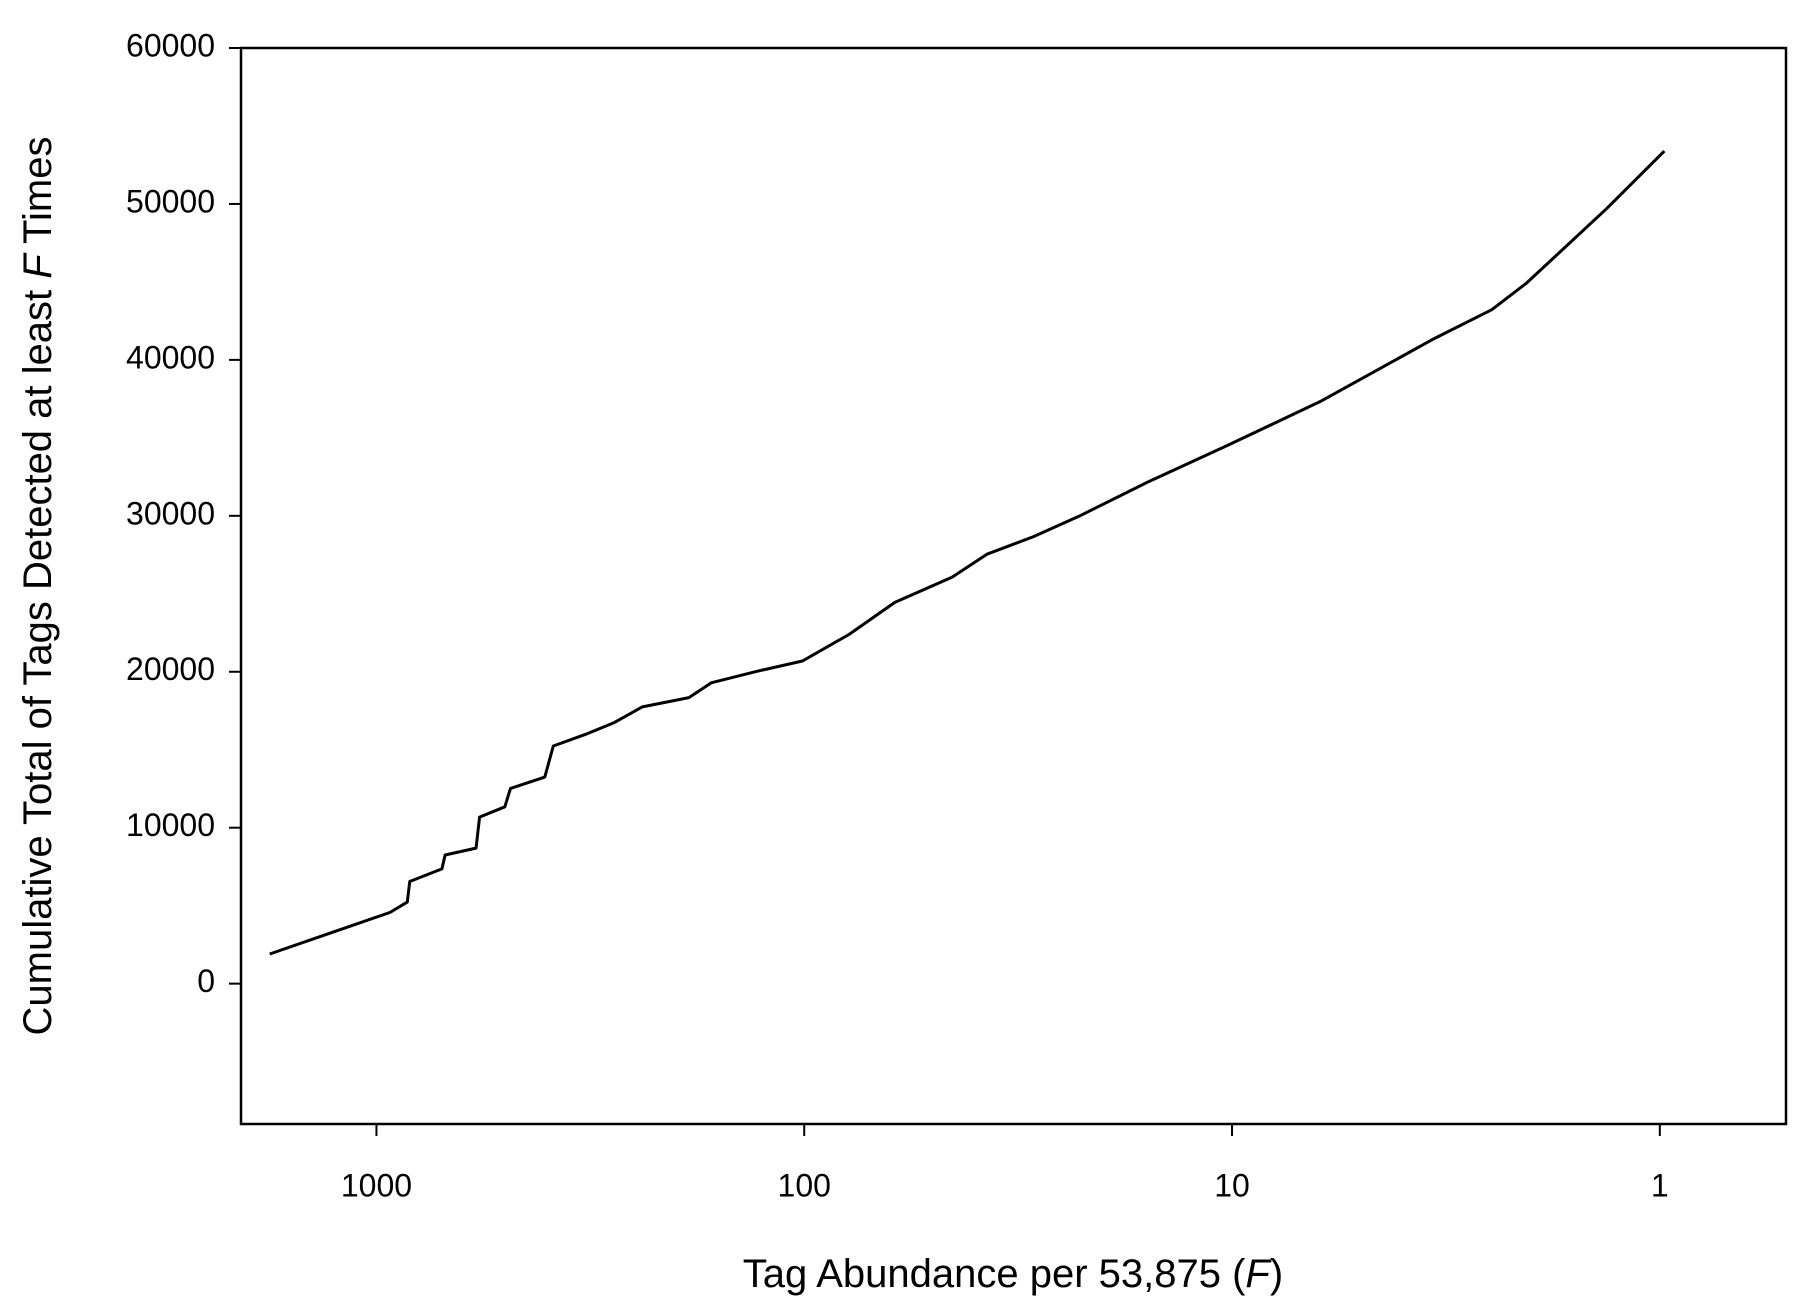 This screenshot has height=1313, width=1800. What do you see at coordinates (804, 1185) in the screenshot?
I see `x-tick-label: 100` at bounding box center [804, 1185].